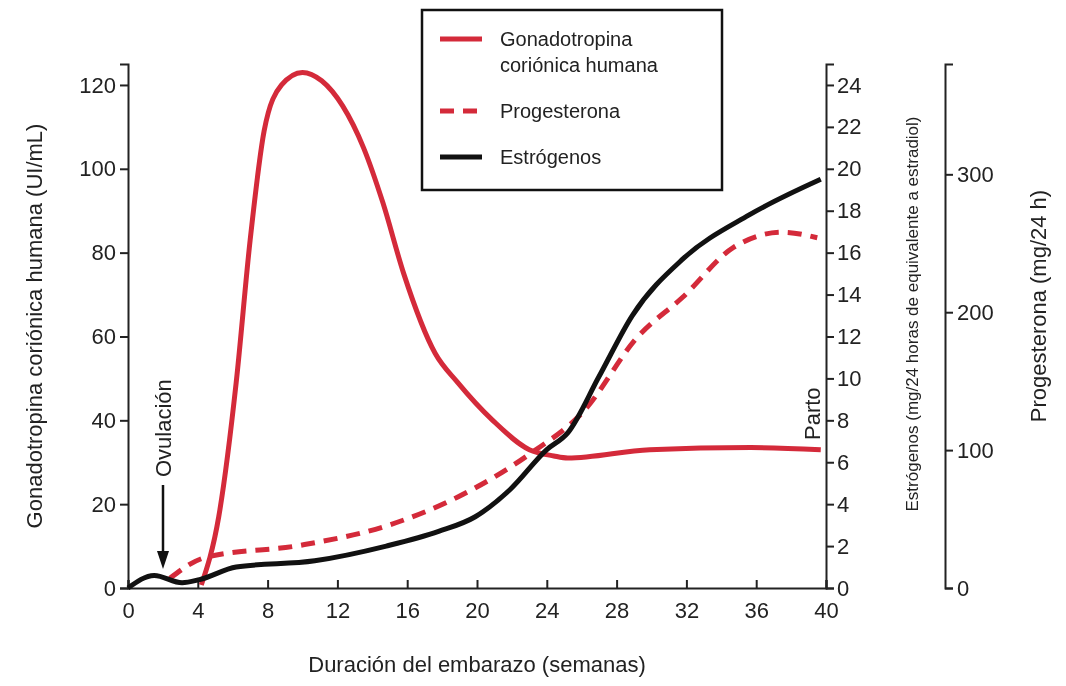  What do you see at coordinates (109, 588) in the screenshot?
I see `y-tick-label: 0` at bounding box center [109, 588].